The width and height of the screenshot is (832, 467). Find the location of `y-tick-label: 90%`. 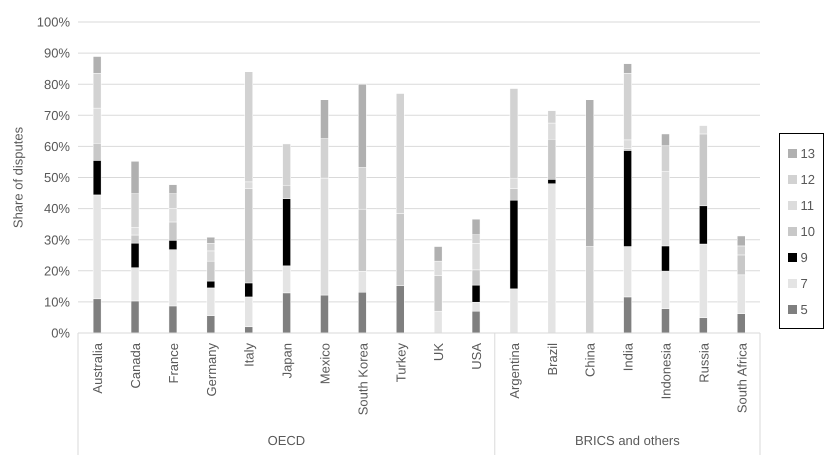

y-tick-label: 90% is located at coordinates (57, 53).